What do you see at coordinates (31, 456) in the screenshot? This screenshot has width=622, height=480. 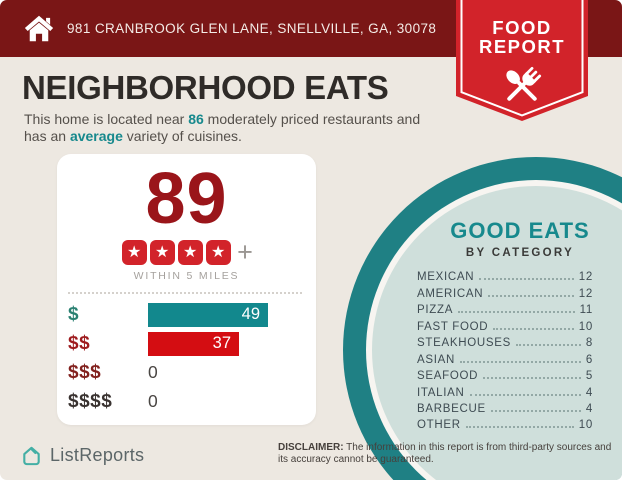 I see `listreports-icon` at bounding box center [31, 456].